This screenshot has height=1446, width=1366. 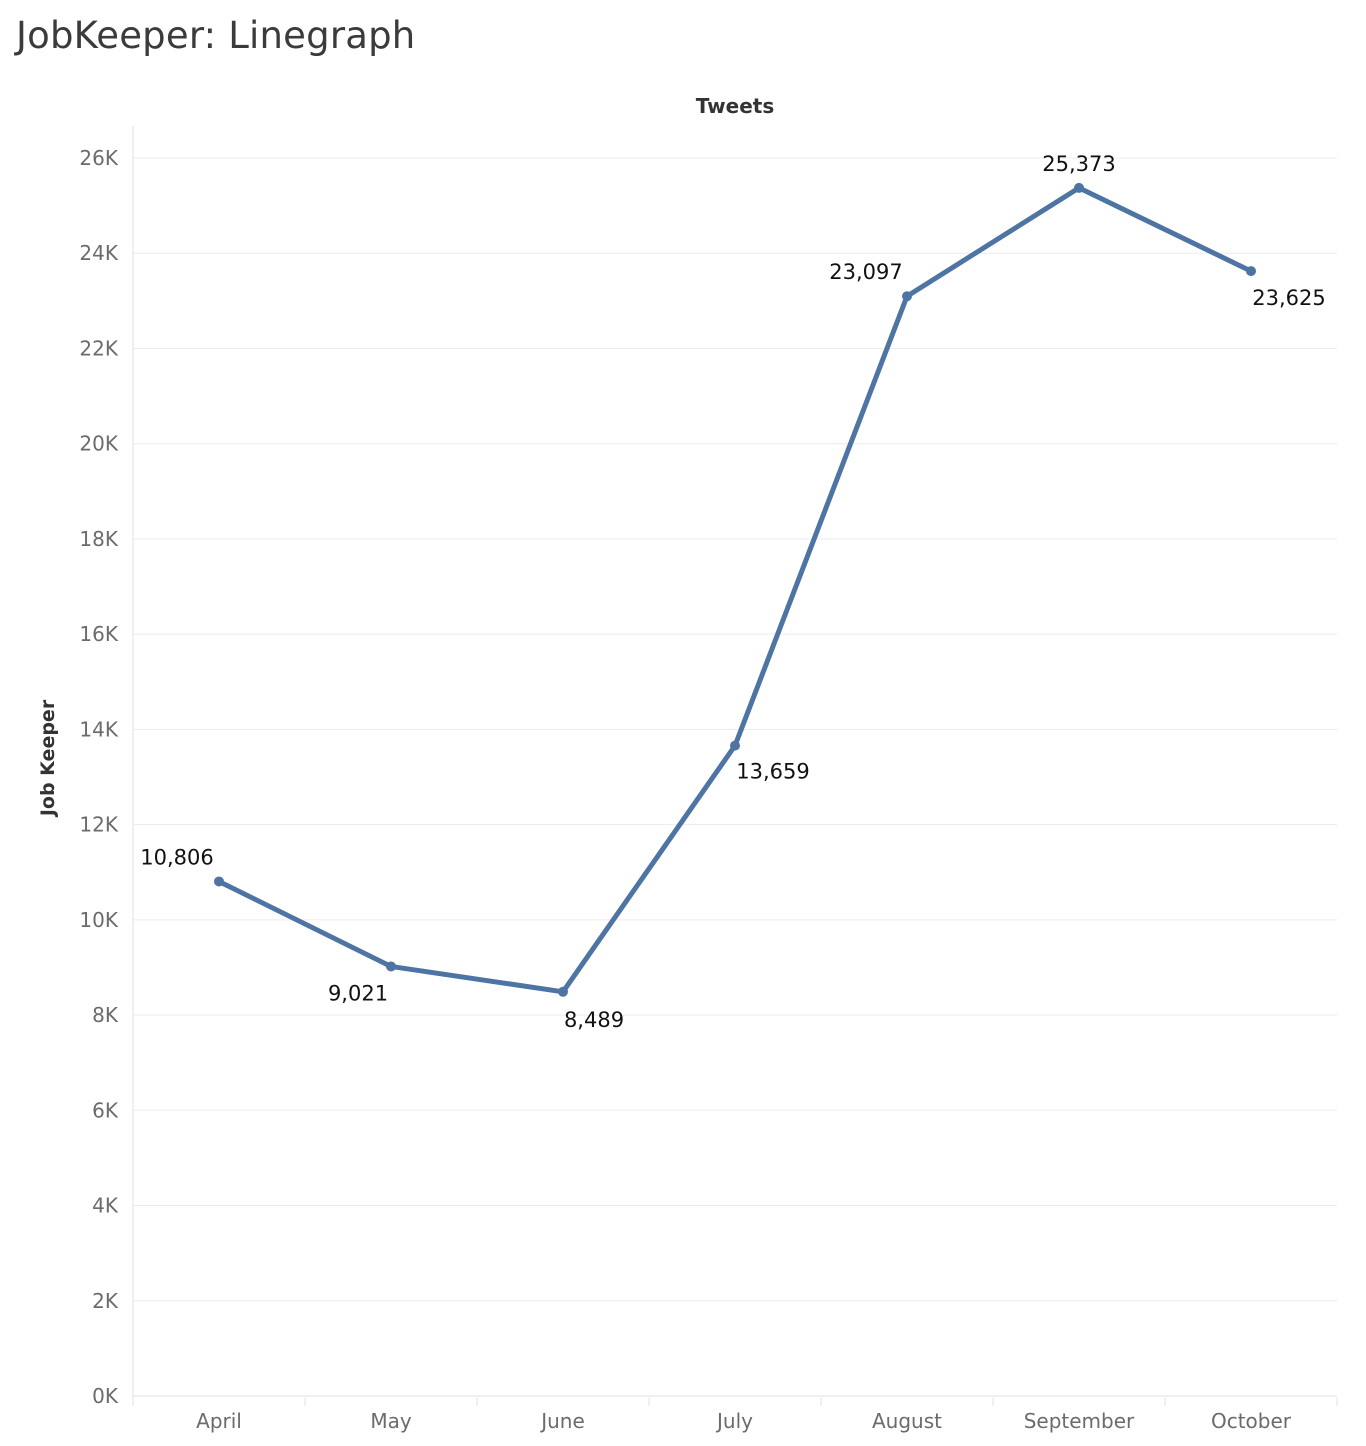 What do you see at coordinates (105, 1206) in the screenshot?
I see `y-tick-label: 4K` at bounding box center [105, 1206].